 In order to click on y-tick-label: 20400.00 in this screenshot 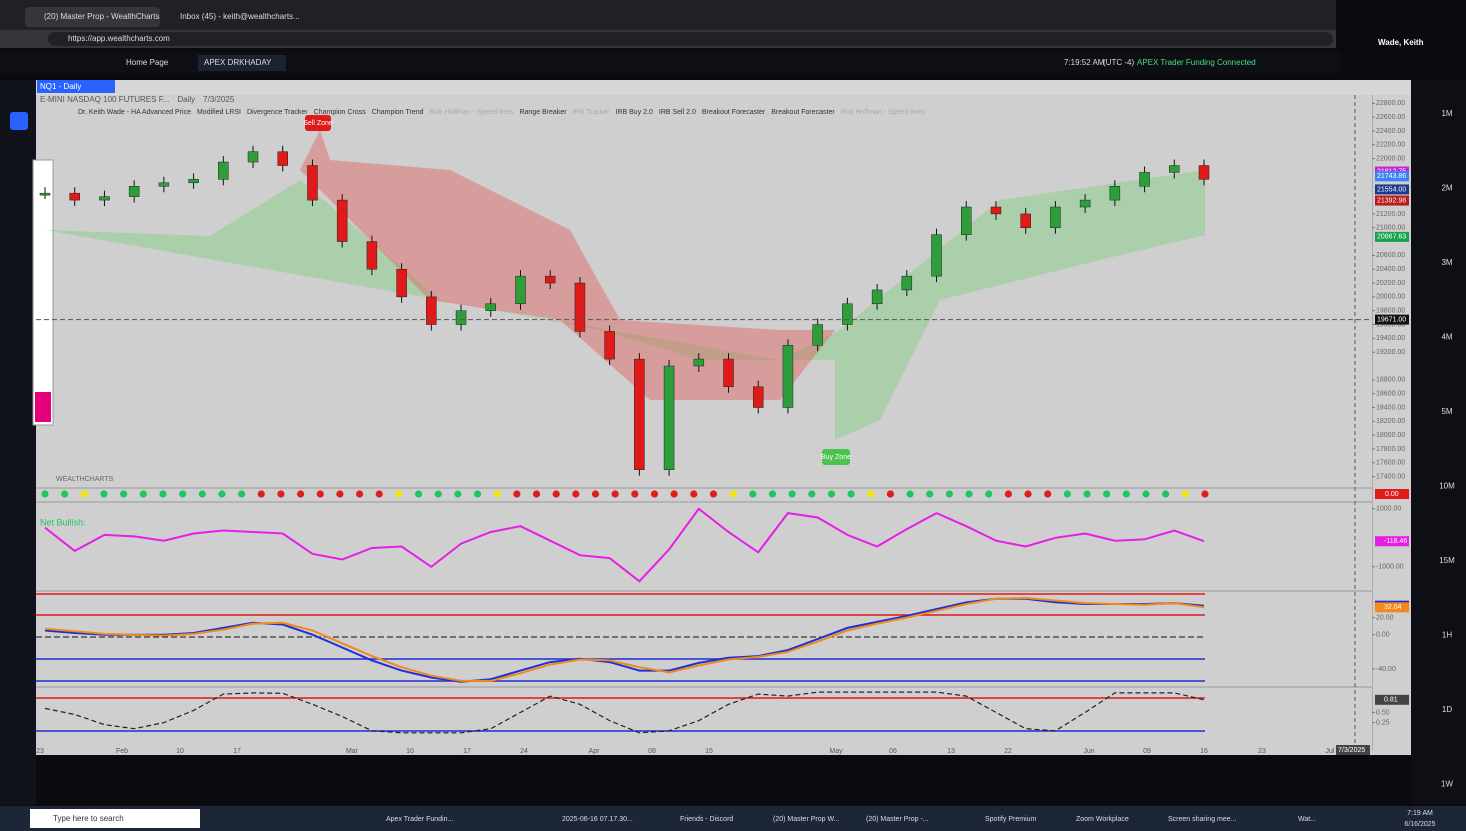, I will do `click(1390, 269)`.